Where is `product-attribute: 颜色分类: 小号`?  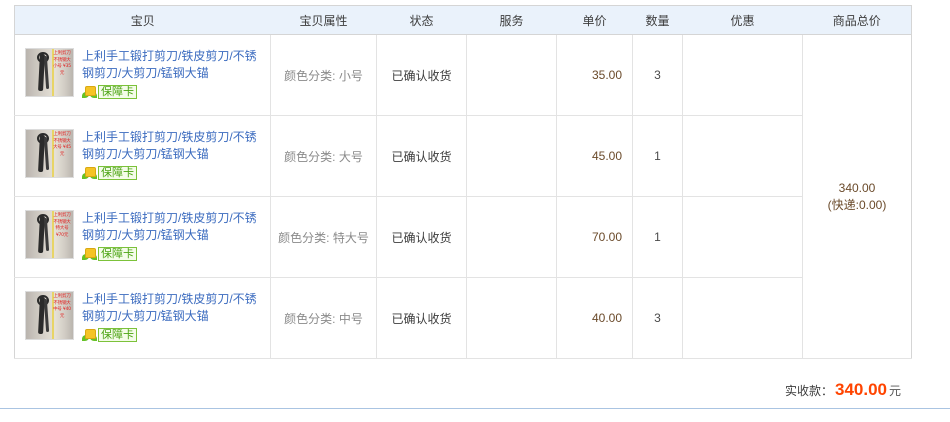 product-attribute: 颜色分类: 小号 is located at coordinates (323, 75).